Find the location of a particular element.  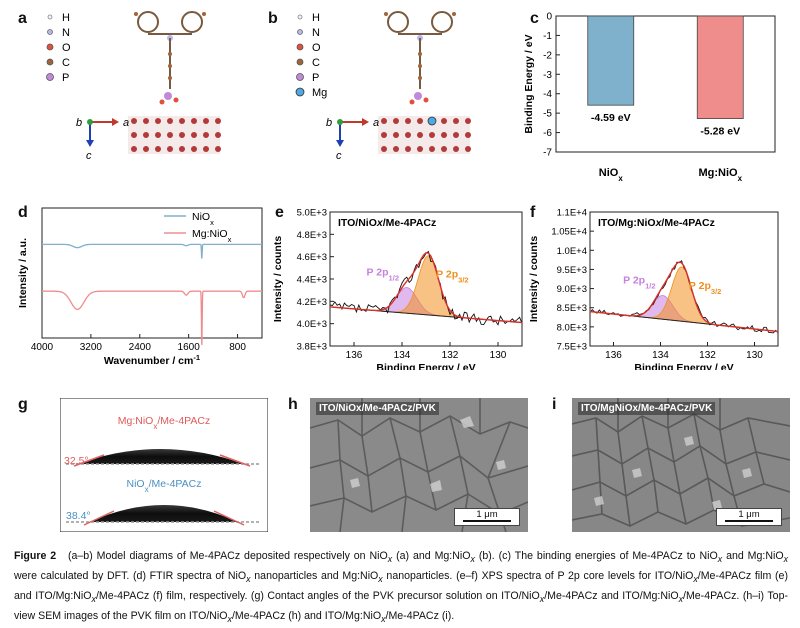

bar-mgniox is located at coordinates (720, 67).